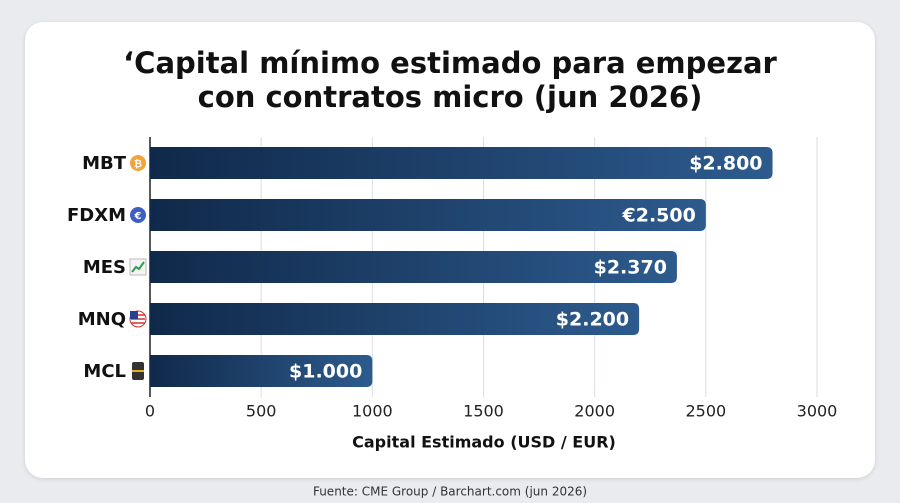  I want to click on y-tick-label: MBT, so click(104, 163).